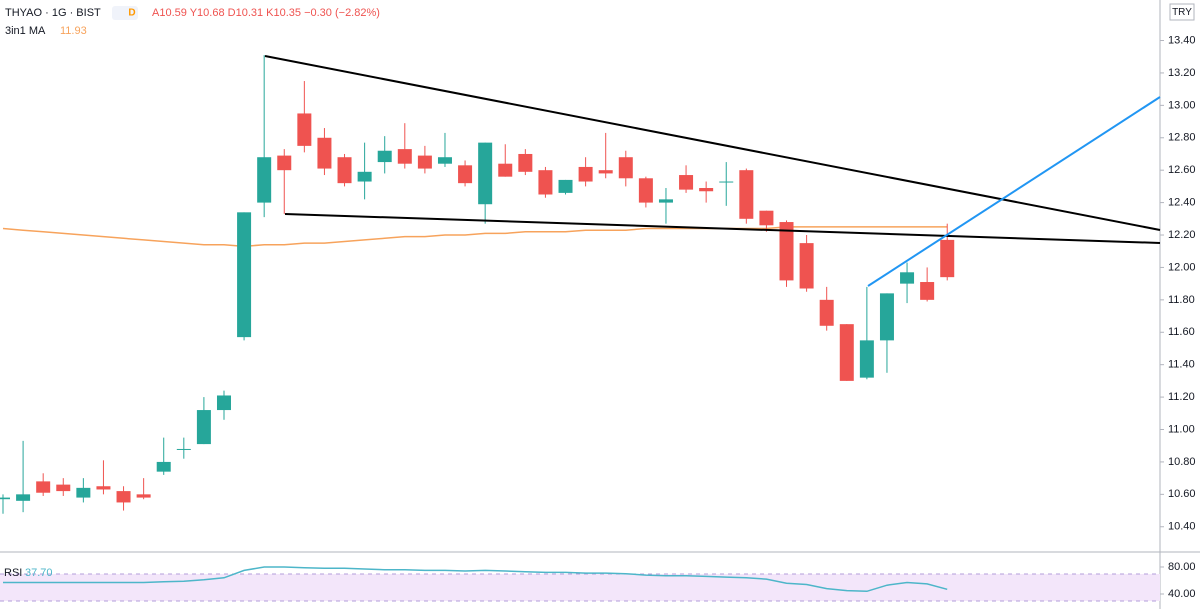 The height and width of the screenshot is (609, 1200). Describe the element at coordinates (1182, 462) in the screenshot. I see `y-tick-label: 10.80` at that location.